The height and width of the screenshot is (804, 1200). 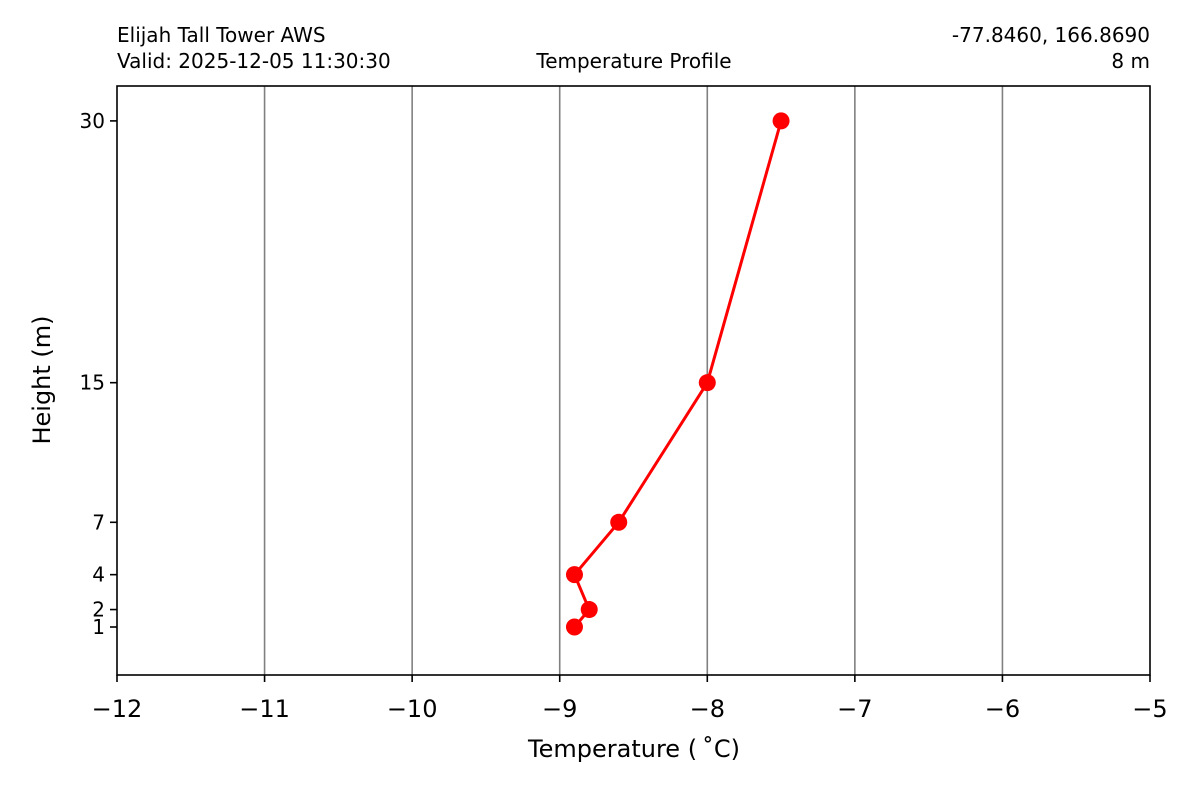 I want to click on temperature-profile-line, so click(x=678, y=374).